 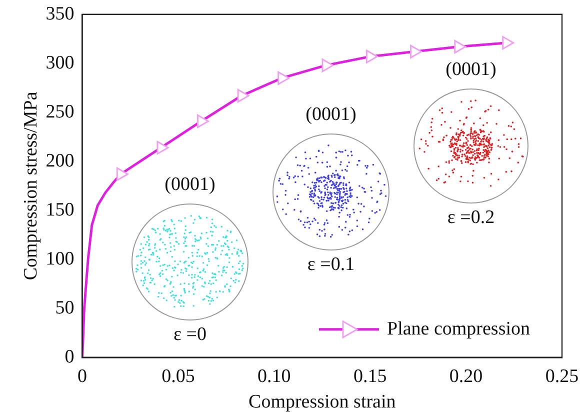 What do you see at coordinates (322, 402) in the screenshot?
I see `x-axis-title: Compression strain` at bounding box center [322, 402].